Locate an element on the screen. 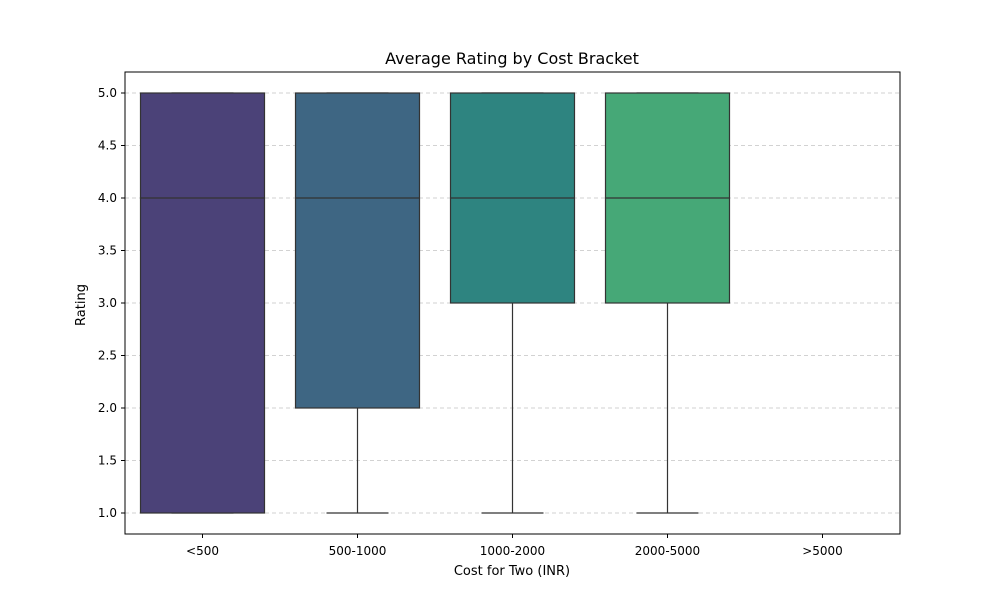 Image resolution: width=1000 pixels, height=600 pixels. y-tick-label: 4.0 is located at coordinates (107, 198).